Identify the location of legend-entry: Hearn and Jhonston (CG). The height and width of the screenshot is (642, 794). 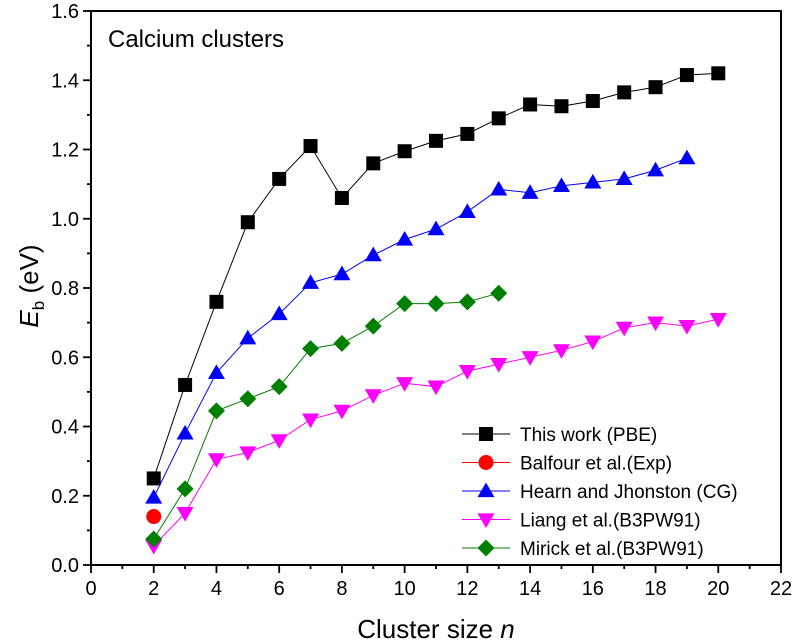
(600, 492).